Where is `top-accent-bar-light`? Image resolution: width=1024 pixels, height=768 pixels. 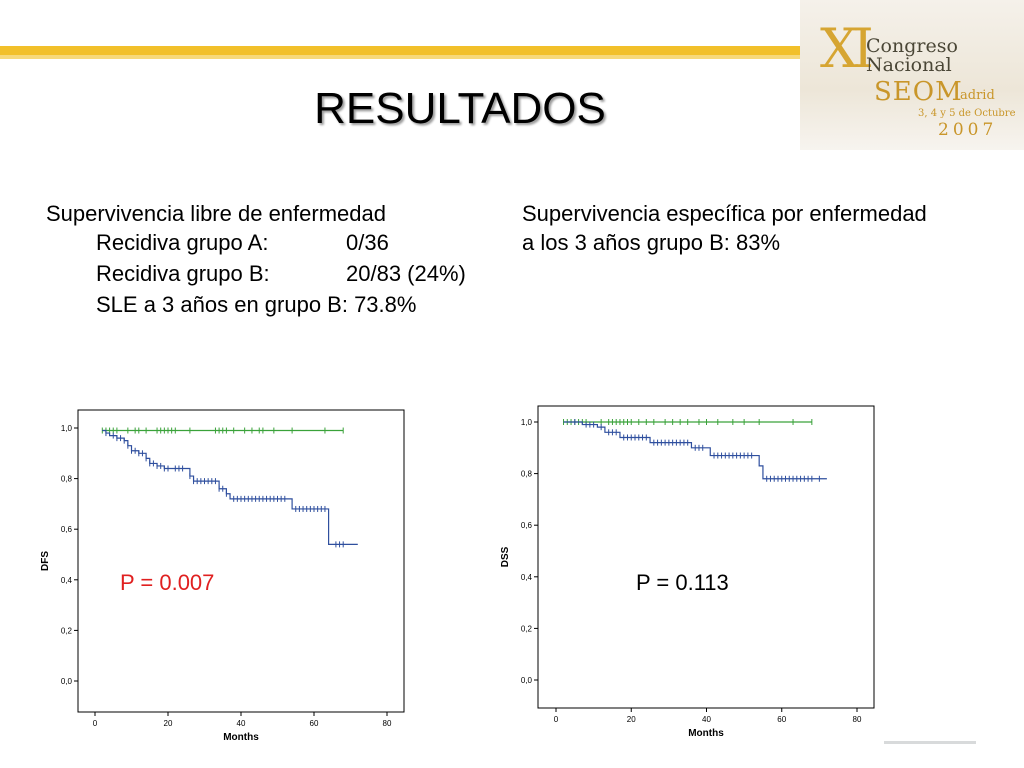
top-accent-bar-light is located at coordinates (420, 57).